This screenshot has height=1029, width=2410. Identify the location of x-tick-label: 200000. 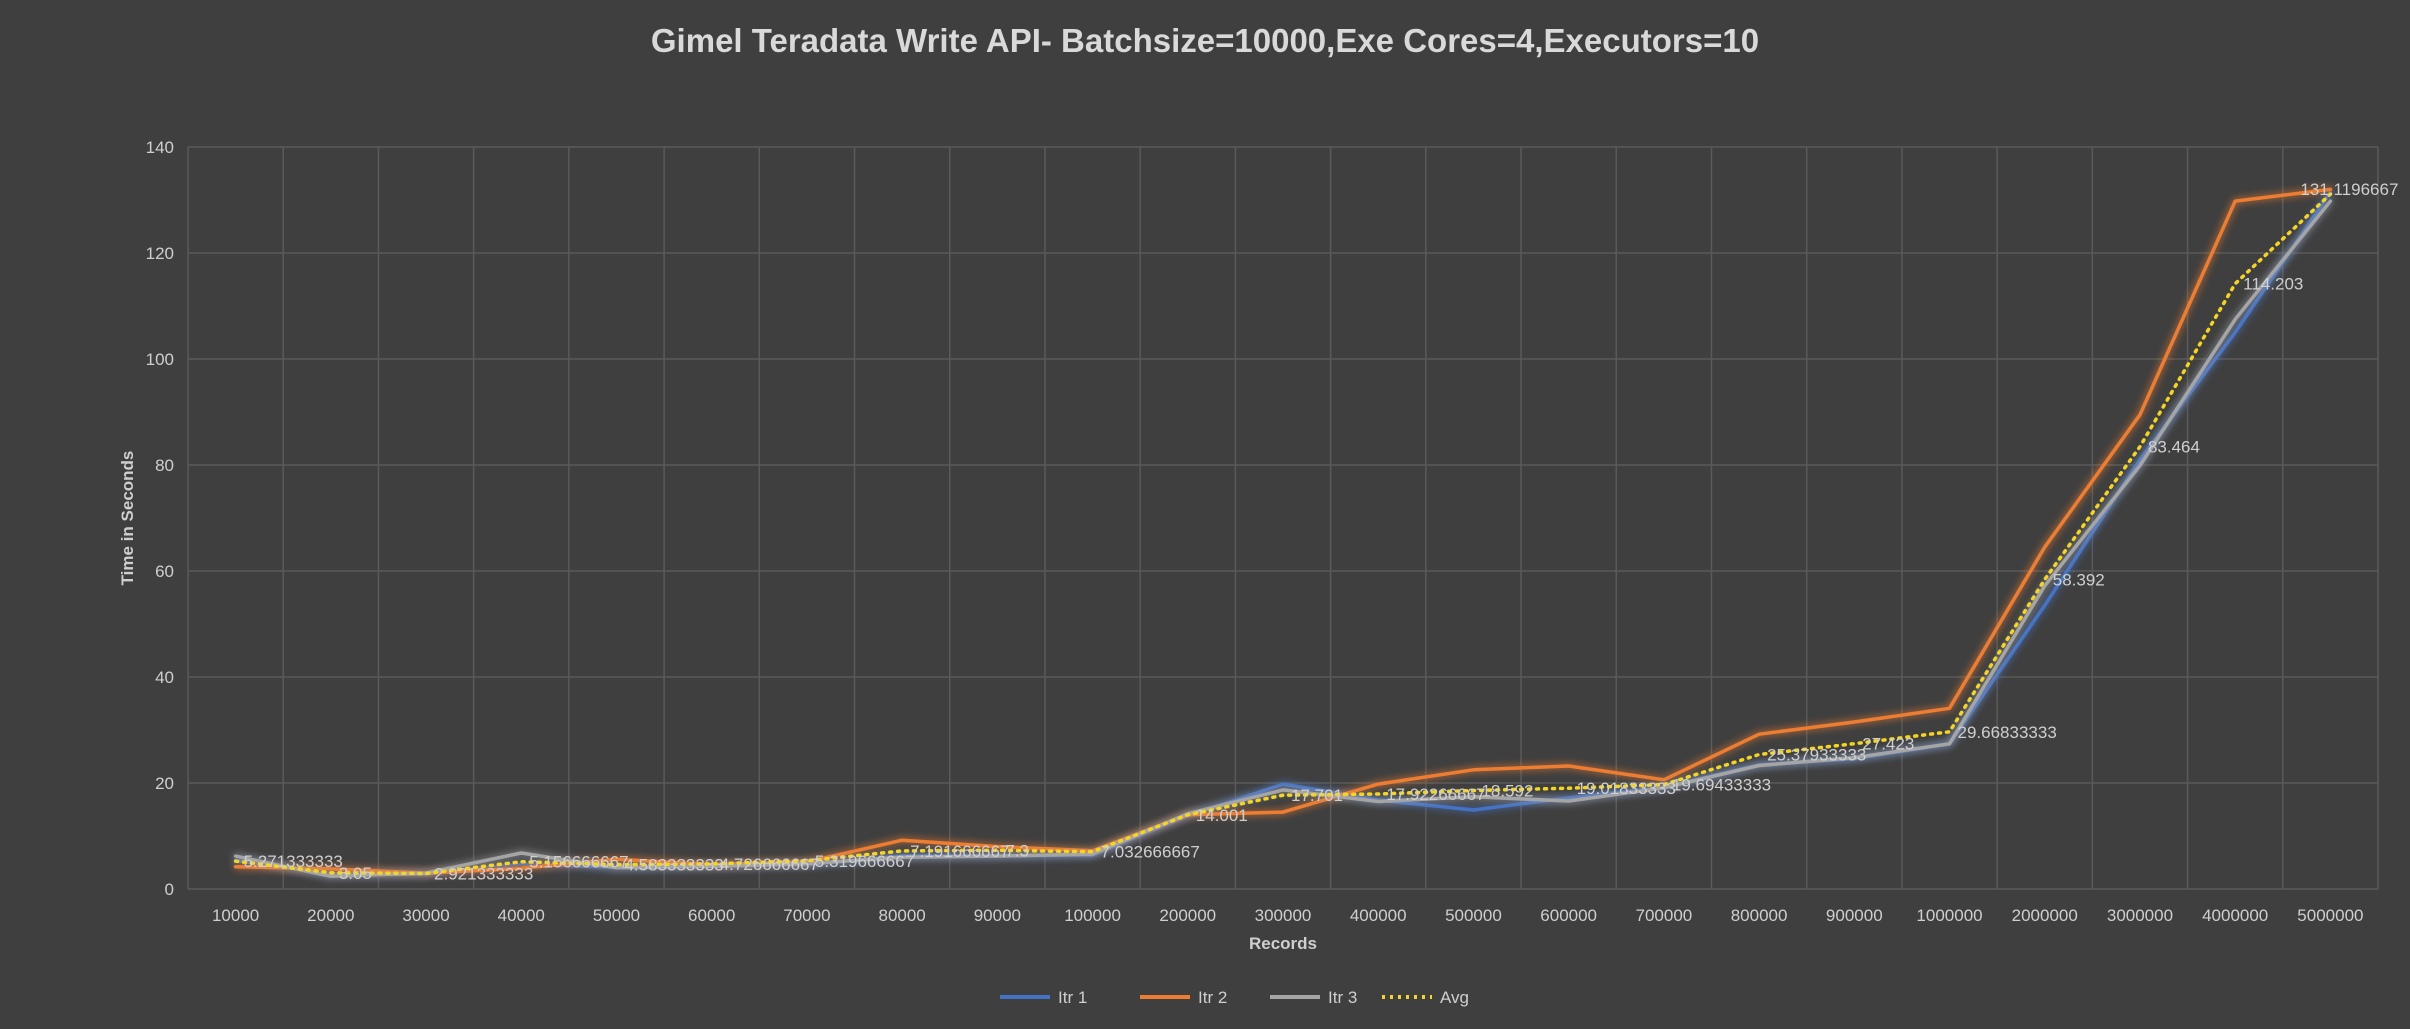
(1187, 915).